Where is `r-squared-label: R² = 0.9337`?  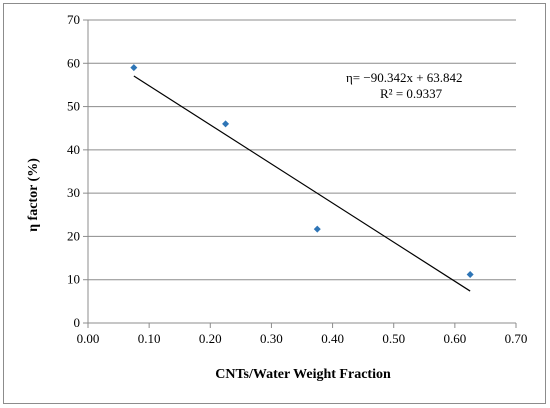
r-squared-label: R² = 0.9337 is located at coordinates (411, 93).